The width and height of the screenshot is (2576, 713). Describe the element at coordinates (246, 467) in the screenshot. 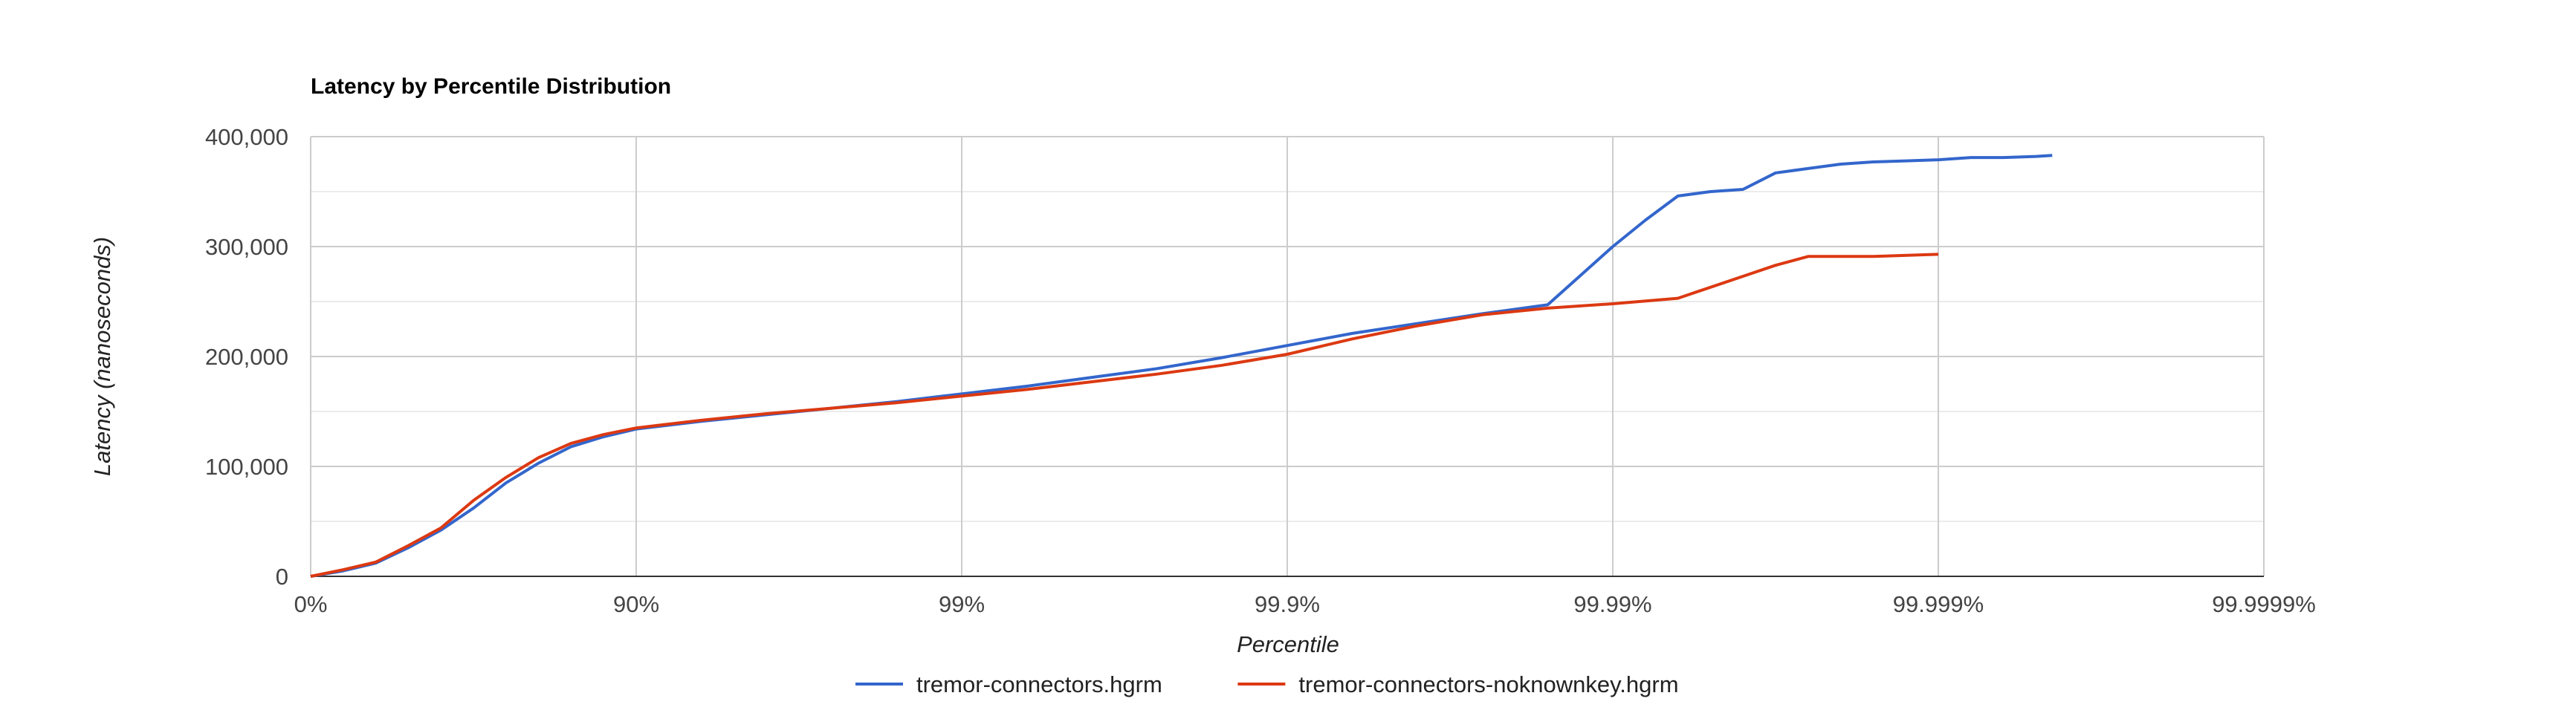

I see `y-tick-label: 100,000` at that location.